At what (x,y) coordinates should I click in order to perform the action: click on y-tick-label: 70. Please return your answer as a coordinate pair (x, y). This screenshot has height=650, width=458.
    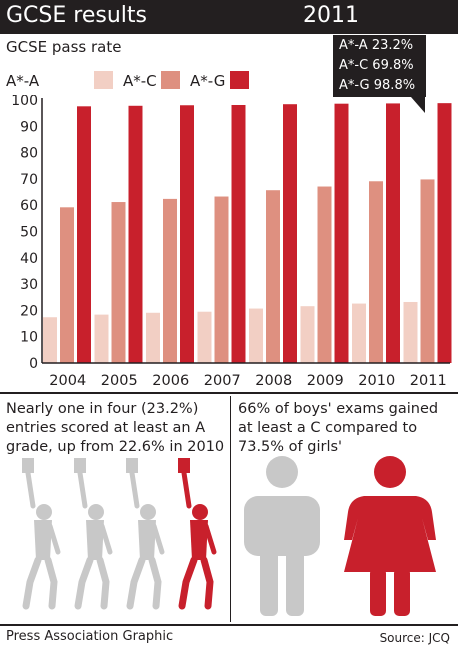
    Looking at the image, I should click on (29, 180).